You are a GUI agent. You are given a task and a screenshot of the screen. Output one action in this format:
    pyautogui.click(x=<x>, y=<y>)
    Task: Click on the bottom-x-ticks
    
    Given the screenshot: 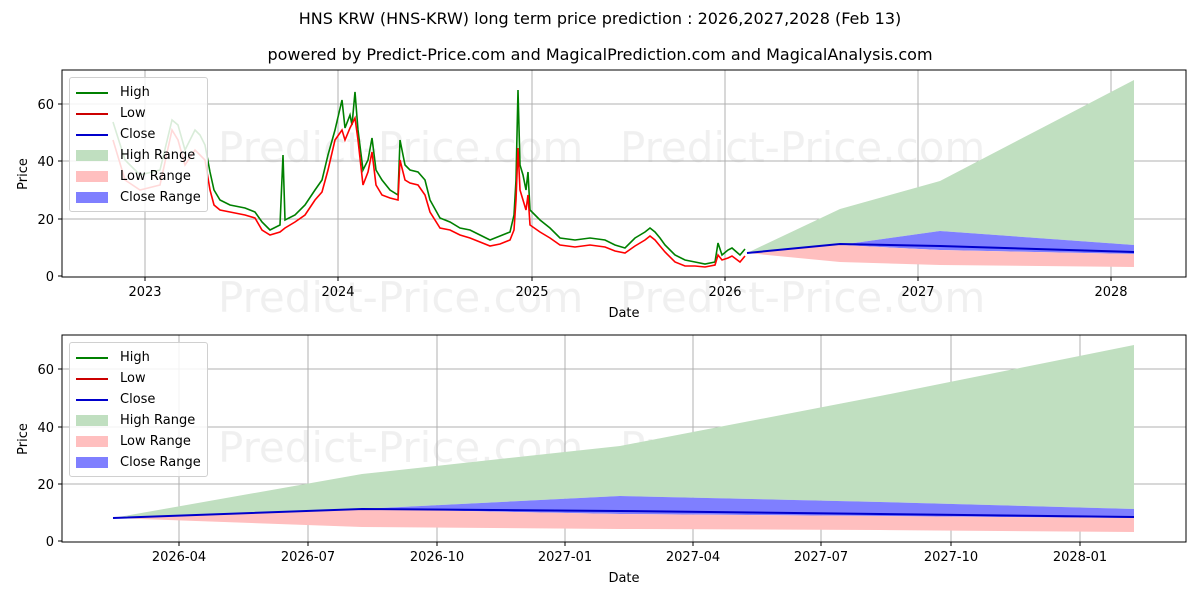 What is the action you would take?
    pyautogui.click(x=629, y=544)
    